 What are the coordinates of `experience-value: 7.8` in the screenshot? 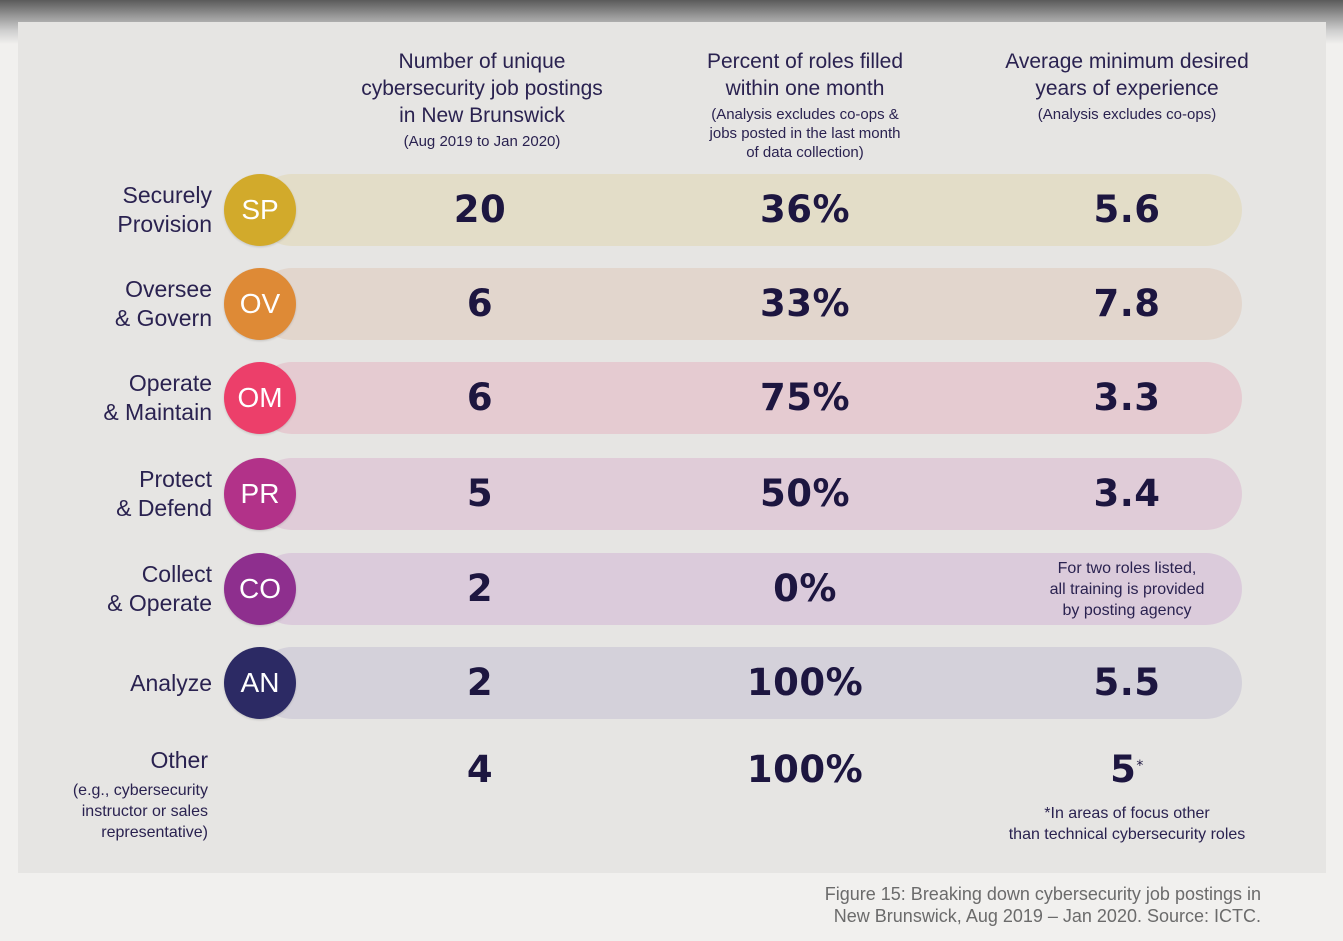 It's located at (1127, 303).